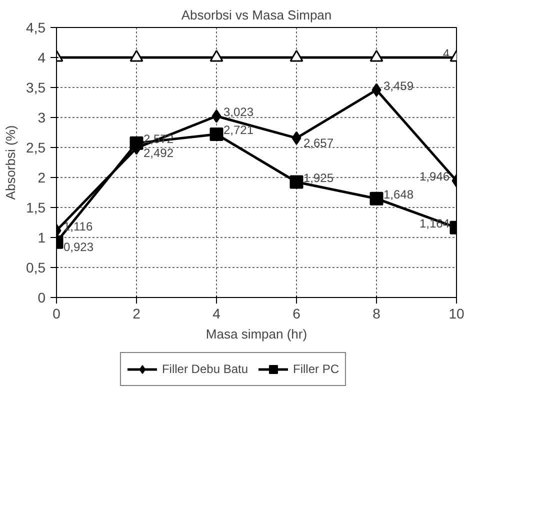  What do you see at coordinates (42, 298) in the screenshot?
I see `y-tick-label: 0` at bounding box center [42, 298].